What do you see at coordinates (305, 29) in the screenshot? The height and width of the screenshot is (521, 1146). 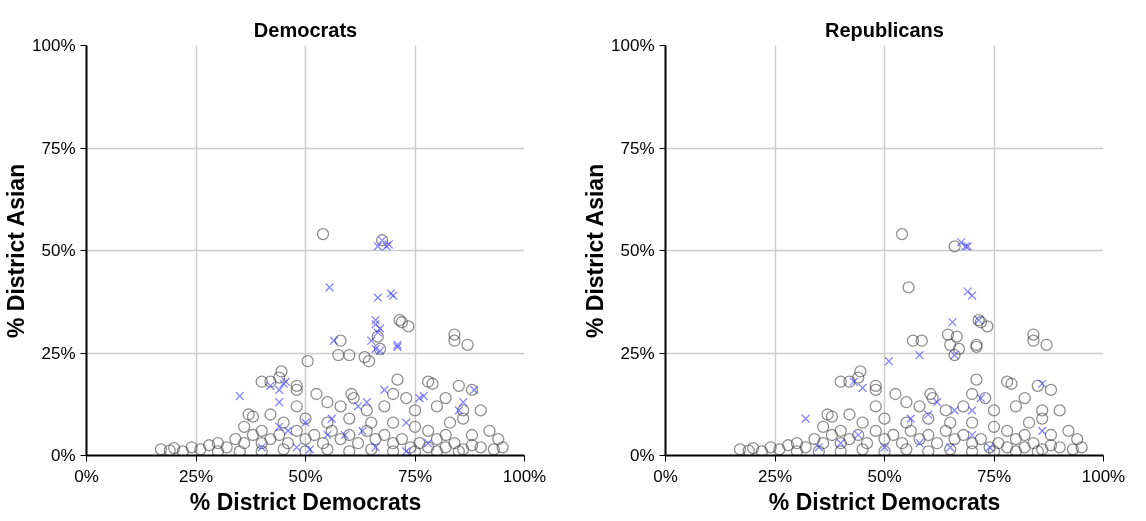 I see `chart-title: Democrats` at bounding box center [305, 29].